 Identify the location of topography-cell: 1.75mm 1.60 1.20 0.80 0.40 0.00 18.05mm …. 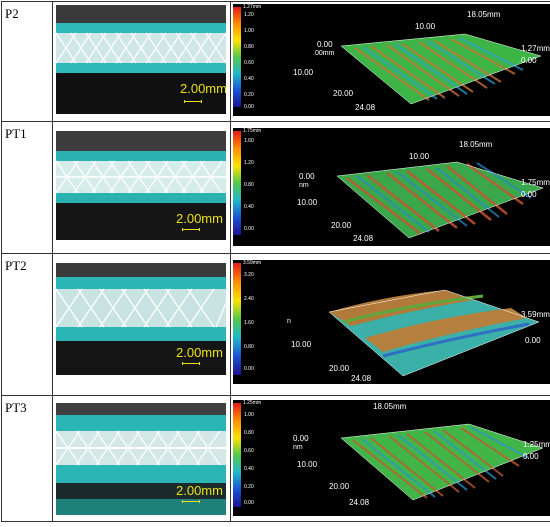
(390, 187).